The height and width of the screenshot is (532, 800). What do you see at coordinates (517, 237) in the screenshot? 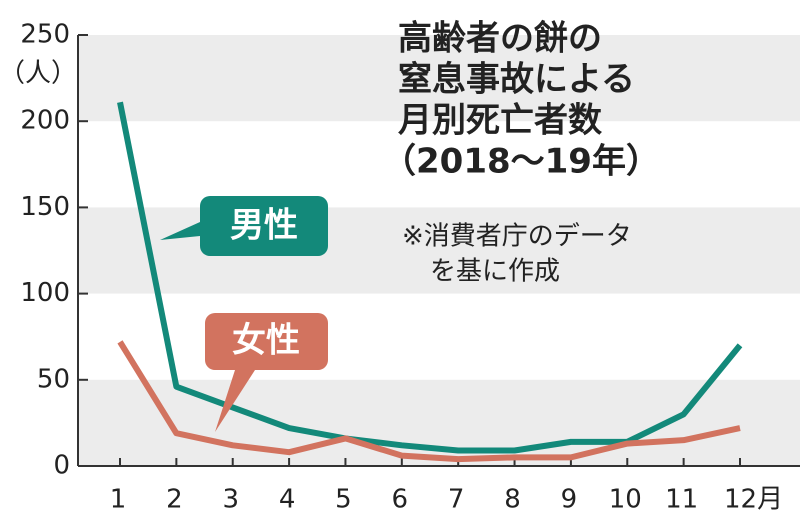
I see `source-note: ※消費者庁のデータ` at bounding box center [517, 237].